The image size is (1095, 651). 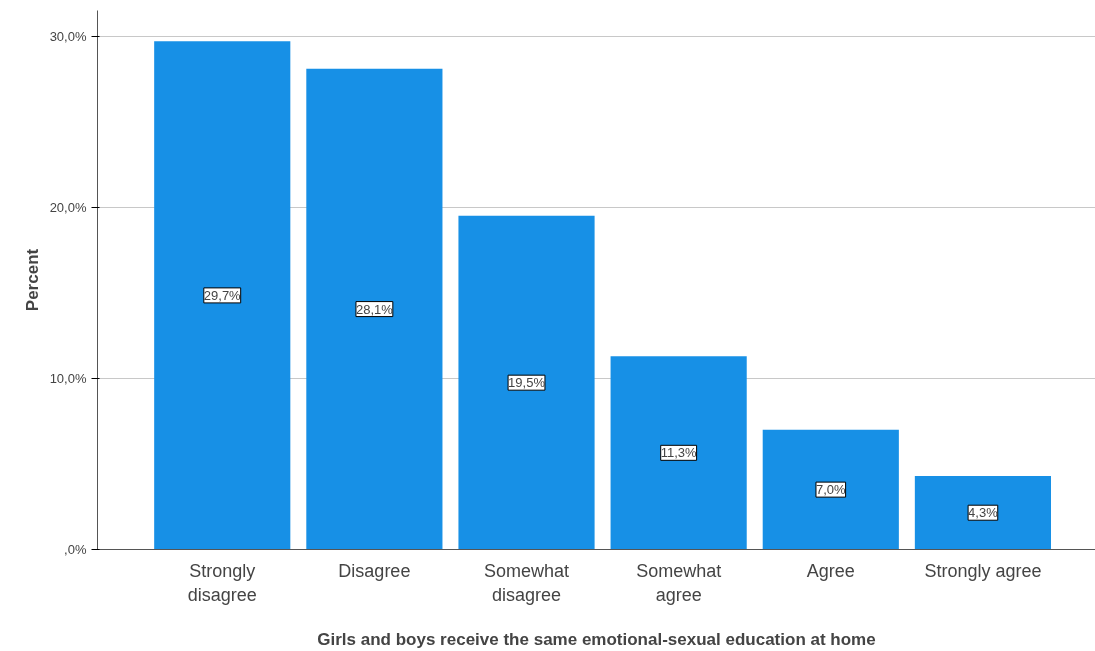 What do you see at coordinates (679, 582) in the screenshot?
I see `x-tick-label: Somewhat agree` at bounding box center [679, 582].